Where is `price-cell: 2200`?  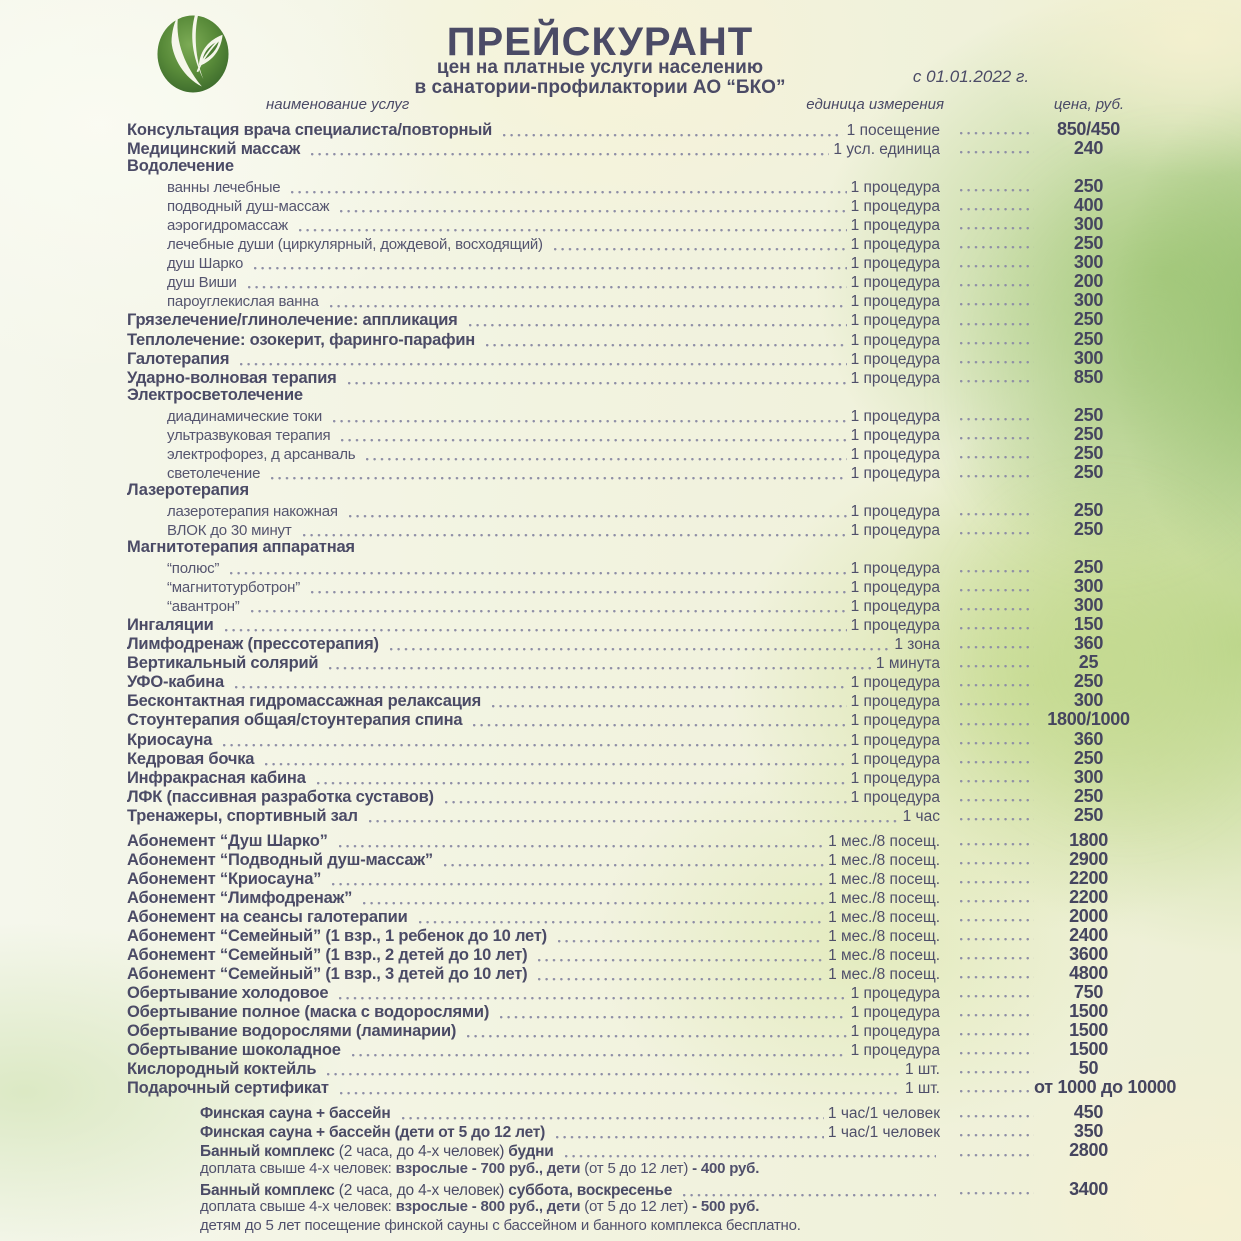
price-cell: 2200 is located at coordinates (1088, 877).